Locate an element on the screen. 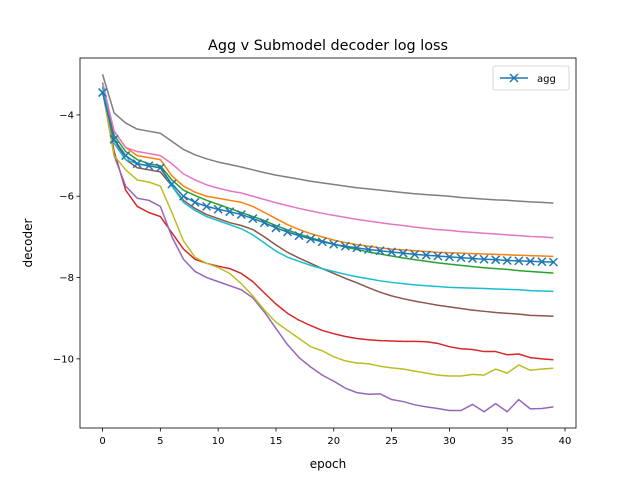 The image size is (640, 480). x-tick-label: 0 is located at coordinates (102, 441).